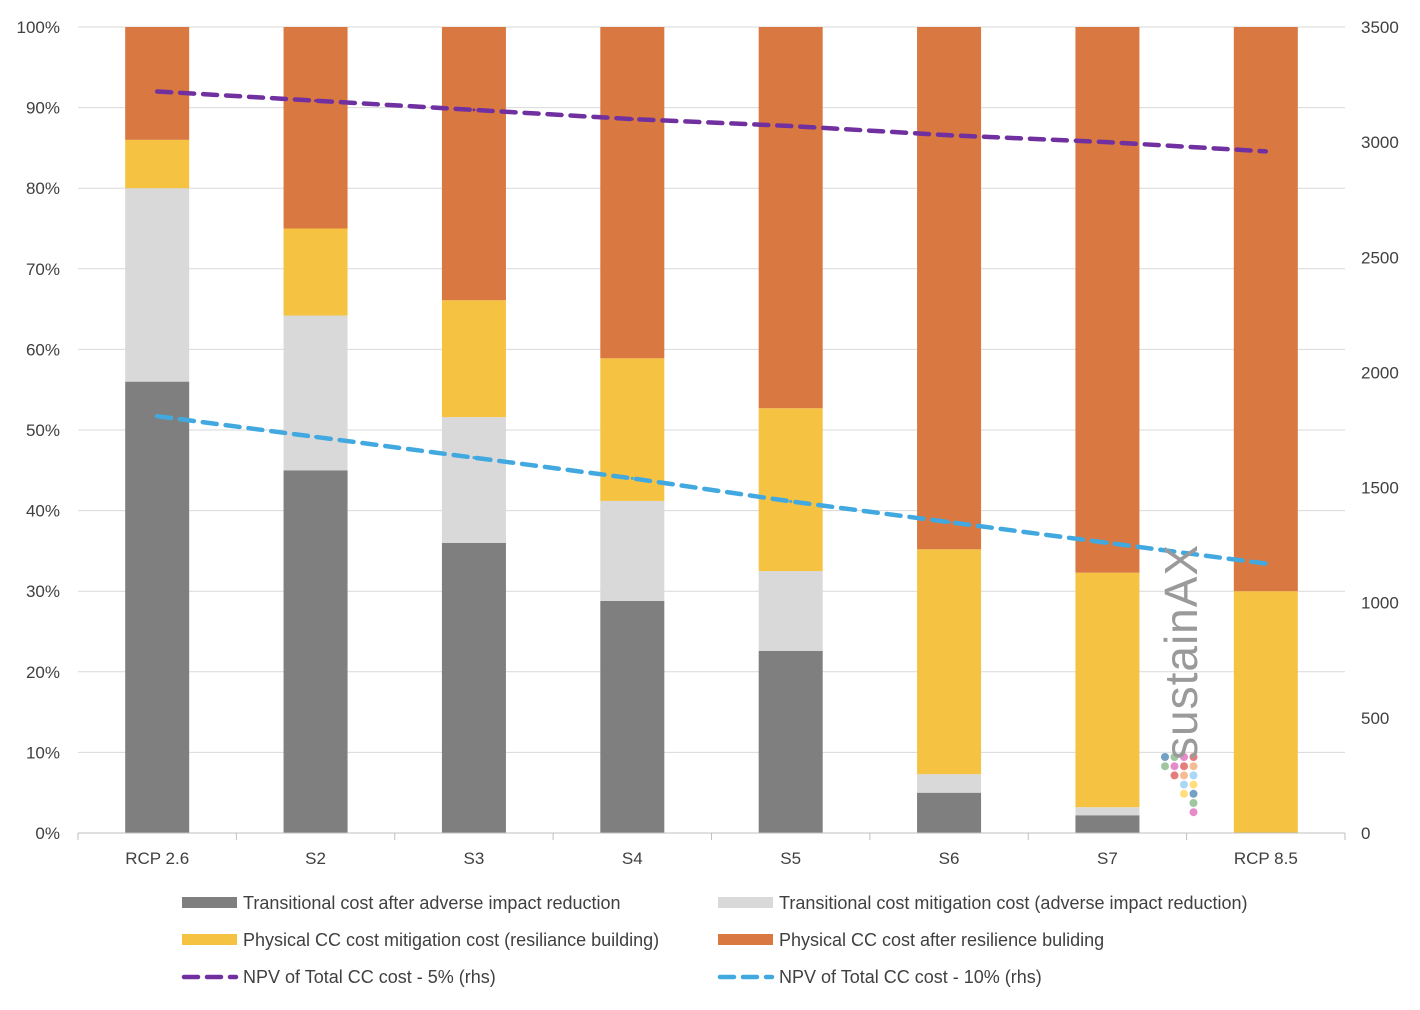 The image size is (1420, 1010). I want to click on legend-item: NPV of Total CC cost - 10% (rhs), so click(879, 977).